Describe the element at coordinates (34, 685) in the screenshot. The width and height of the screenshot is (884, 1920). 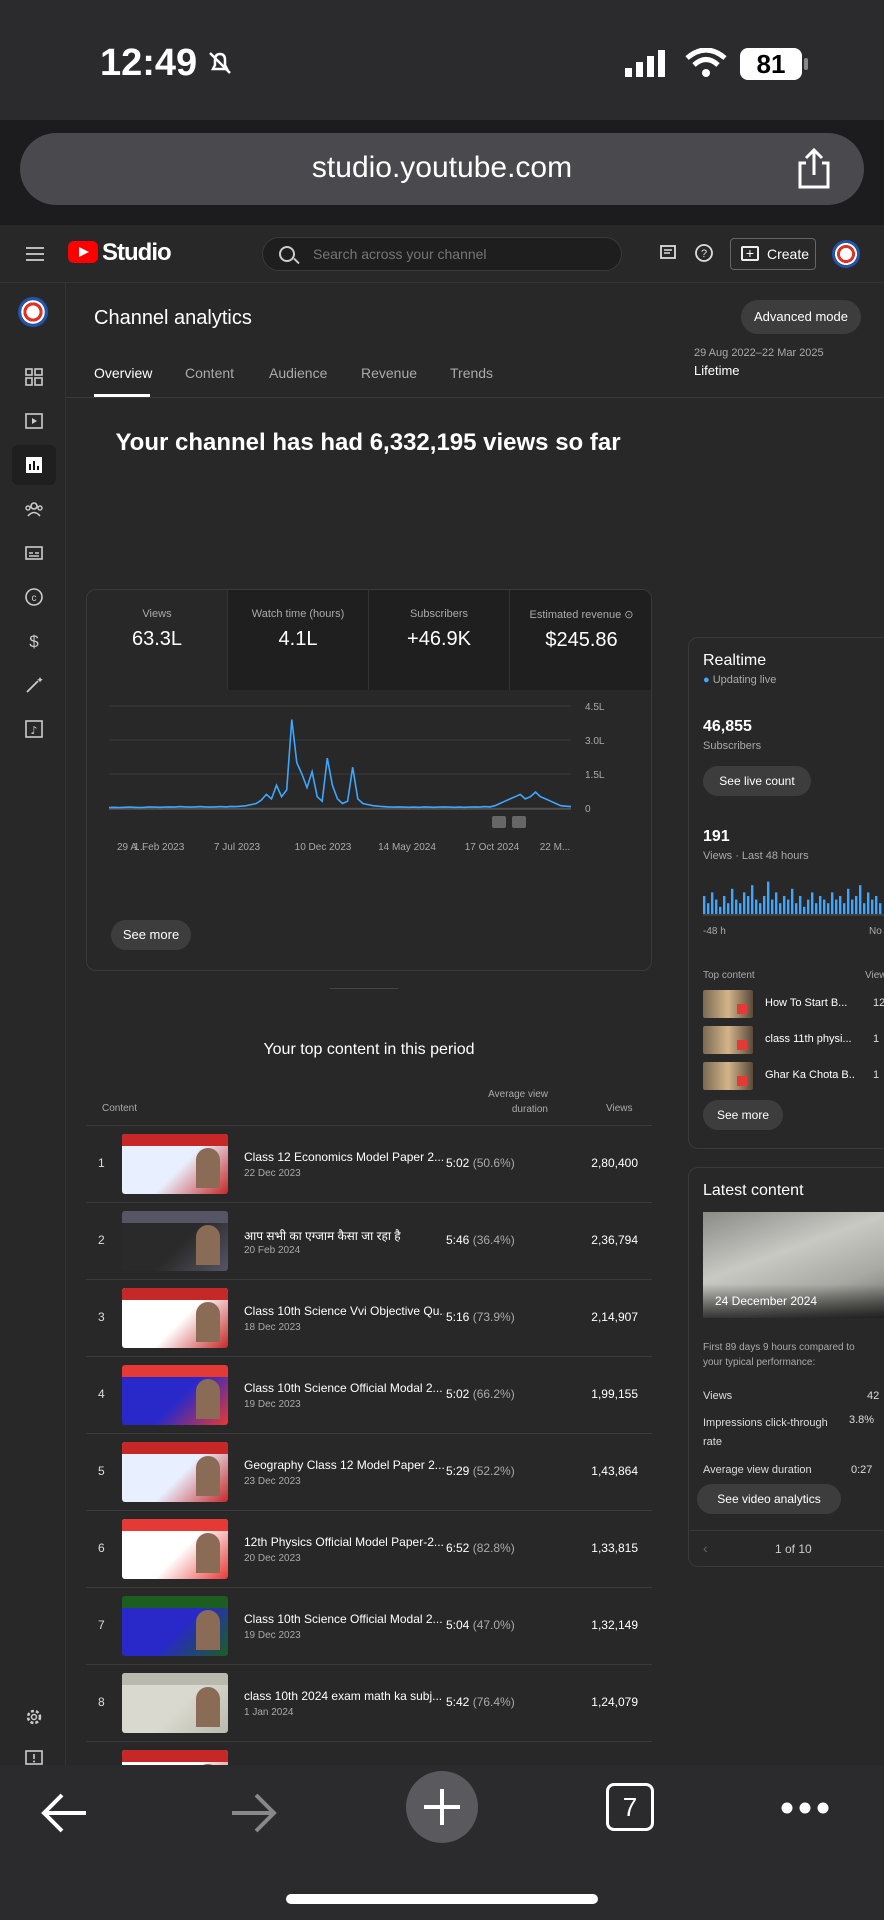
I see `nav-customization: ✦` at that location.